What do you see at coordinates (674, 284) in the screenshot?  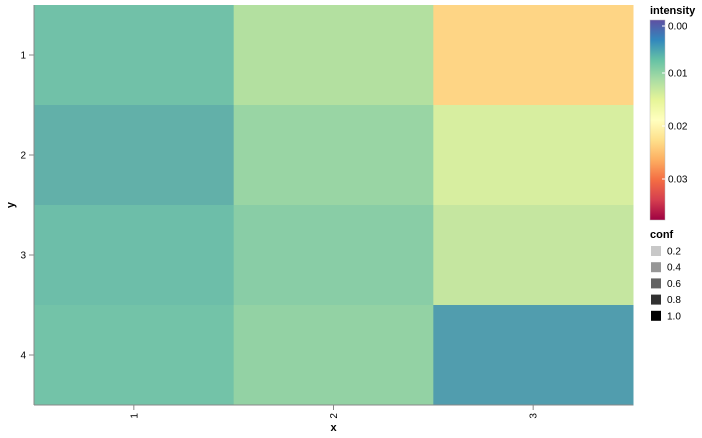 I see `conf-legend-label: 0.6` at bounding box center [674, 284].